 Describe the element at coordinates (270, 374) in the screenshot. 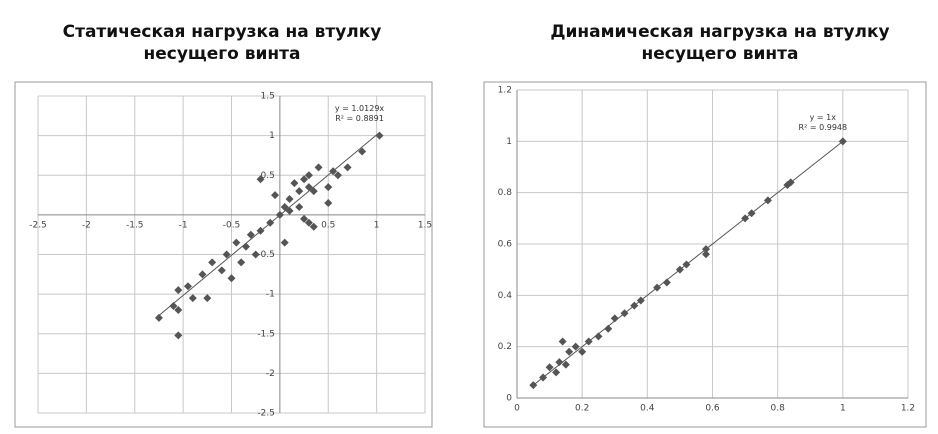

I see `y-tick-label: -2` at that location.